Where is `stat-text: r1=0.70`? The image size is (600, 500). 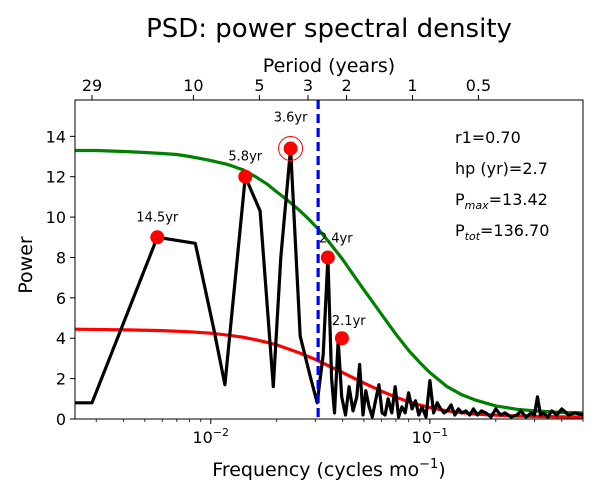
stat-text: r1=0.70 is located at coordinates (488, 137).